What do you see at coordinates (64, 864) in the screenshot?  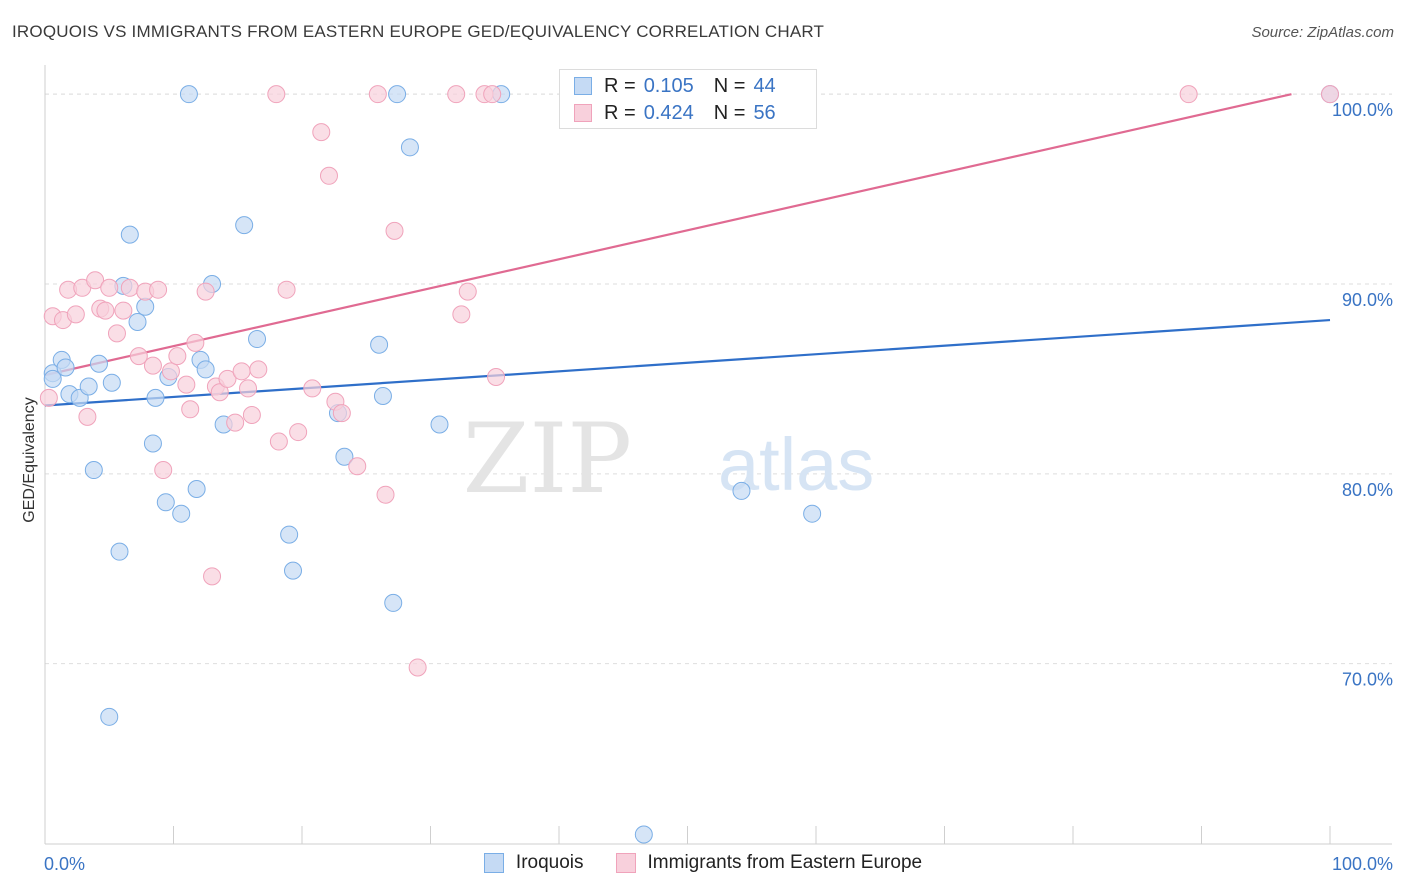 I see `x-tick-label: 0.0%` at bounding box center [64, 864].